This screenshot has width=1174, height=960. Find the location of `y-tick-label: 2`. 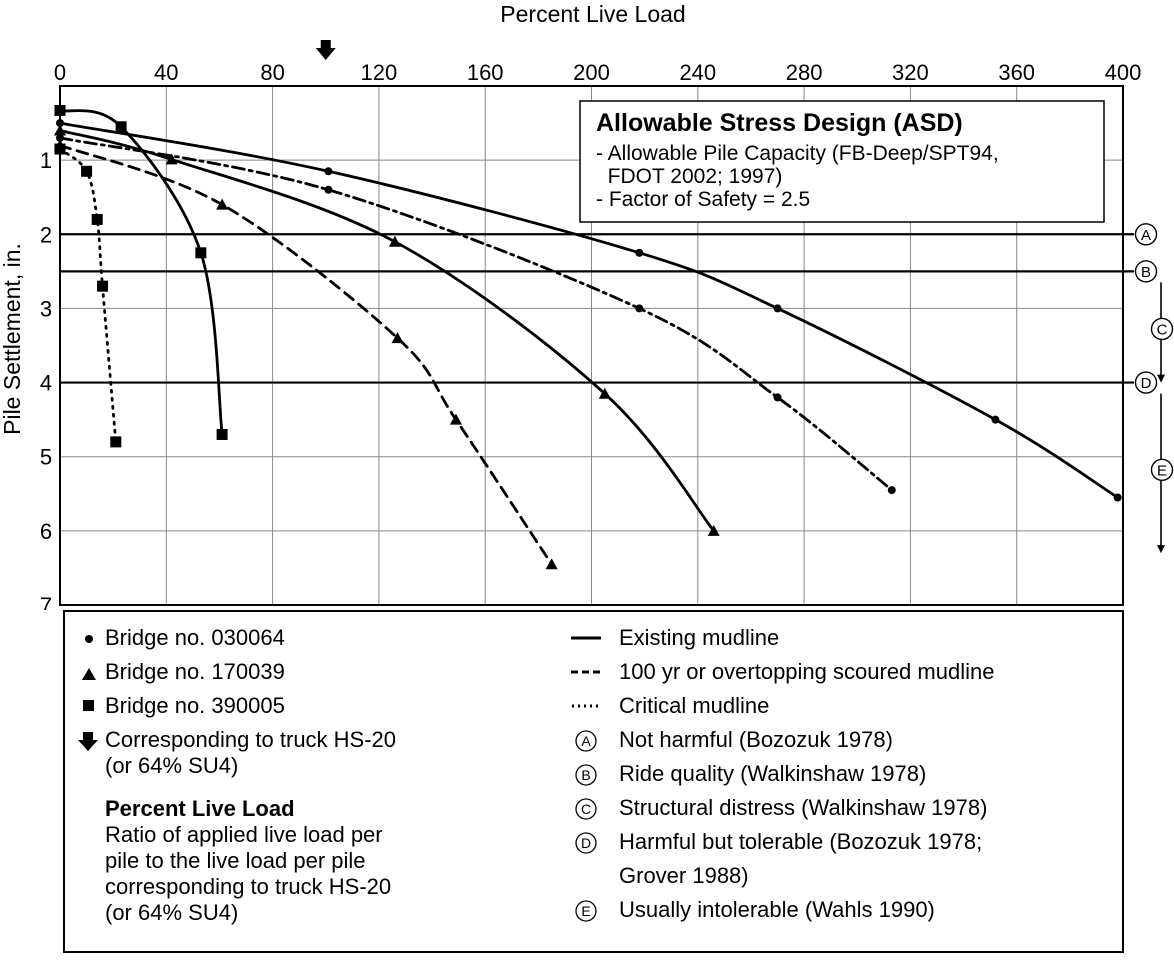

y-tick-label: 2 is located at coordinates (46, 234).